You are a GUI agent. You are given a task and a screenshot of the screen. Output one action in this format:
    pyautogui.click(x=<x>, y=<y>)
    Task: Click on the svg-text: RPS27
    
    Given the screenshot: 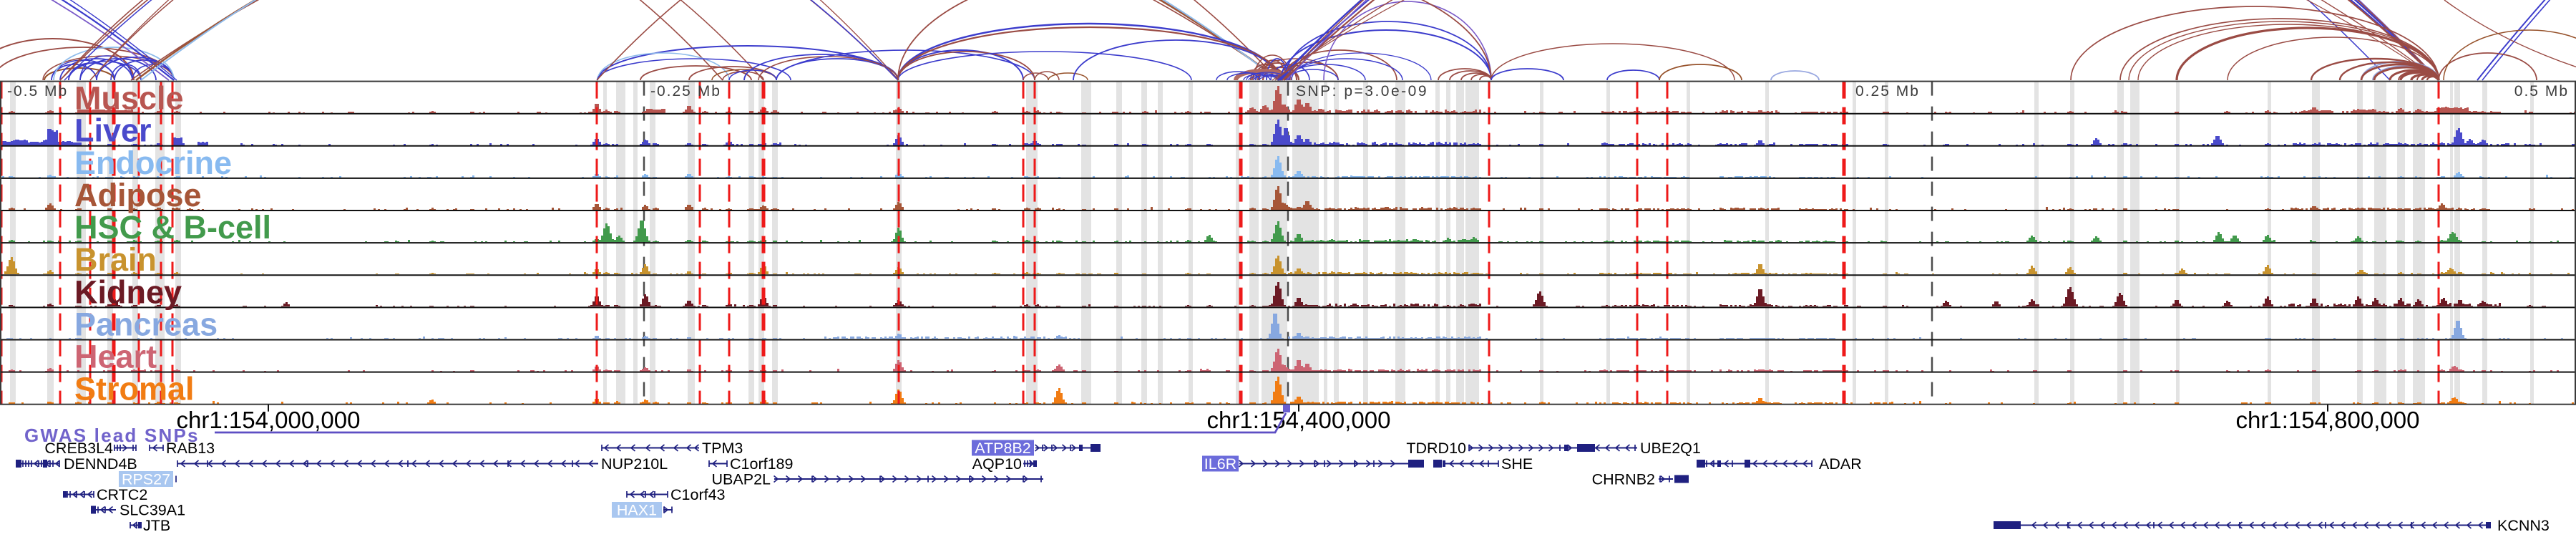 What is the action you would take?
    pyautogui.click(x=146, y=479)
    